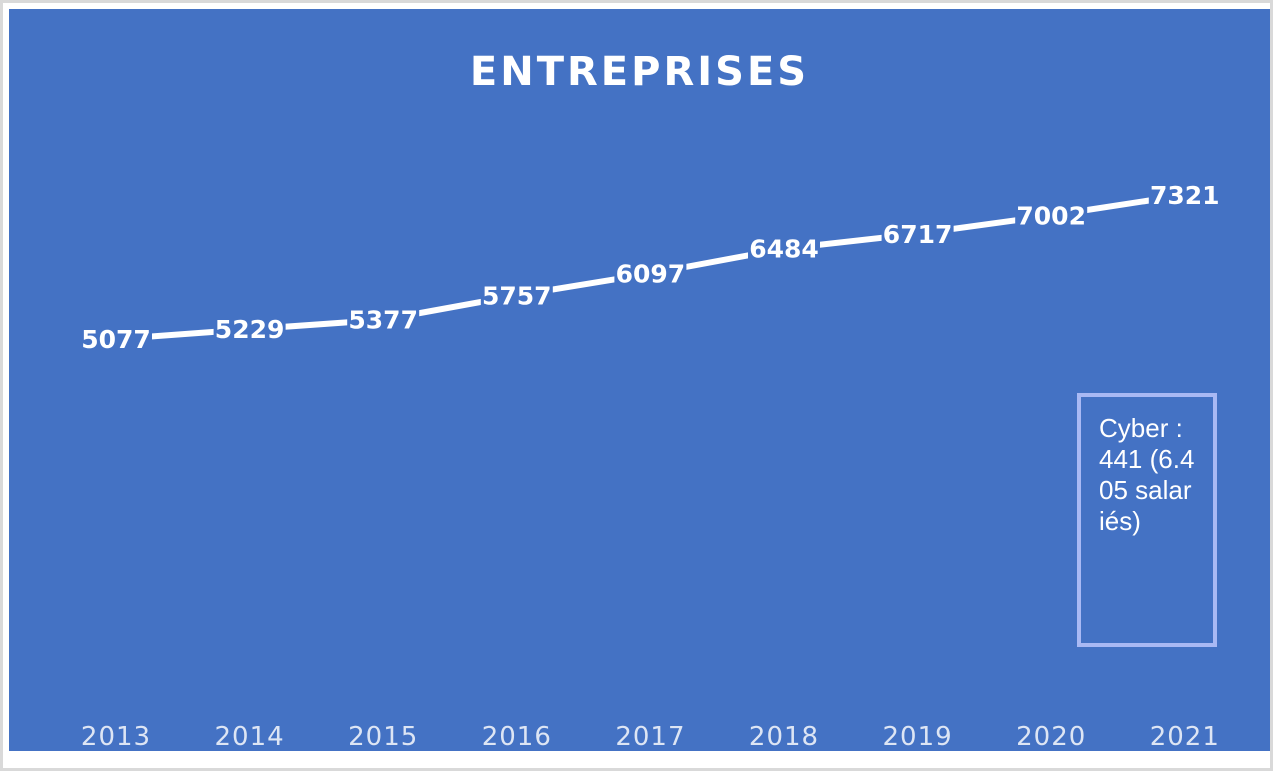  I want to click on data-label-bg-2015, so click(383, 319).